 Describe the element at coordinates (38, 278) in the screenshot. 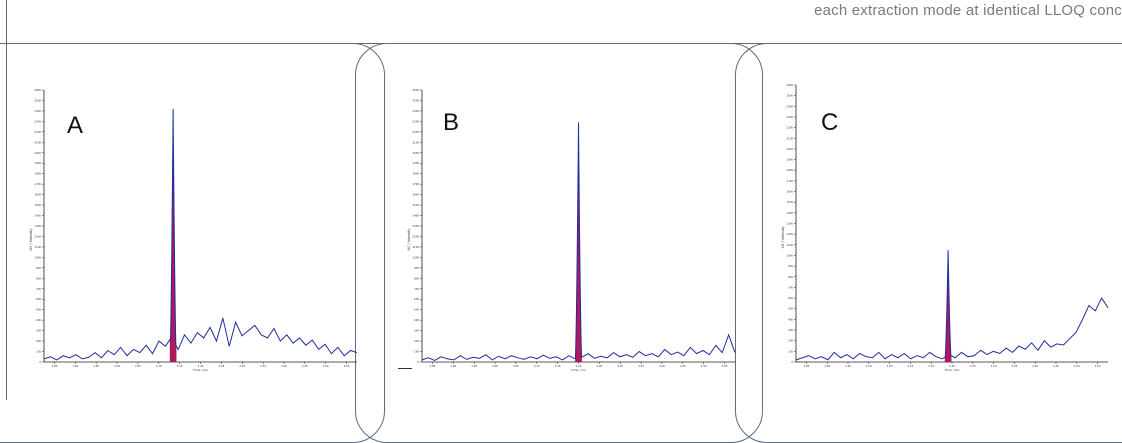

I see `y-tick-label: 800` at that location.